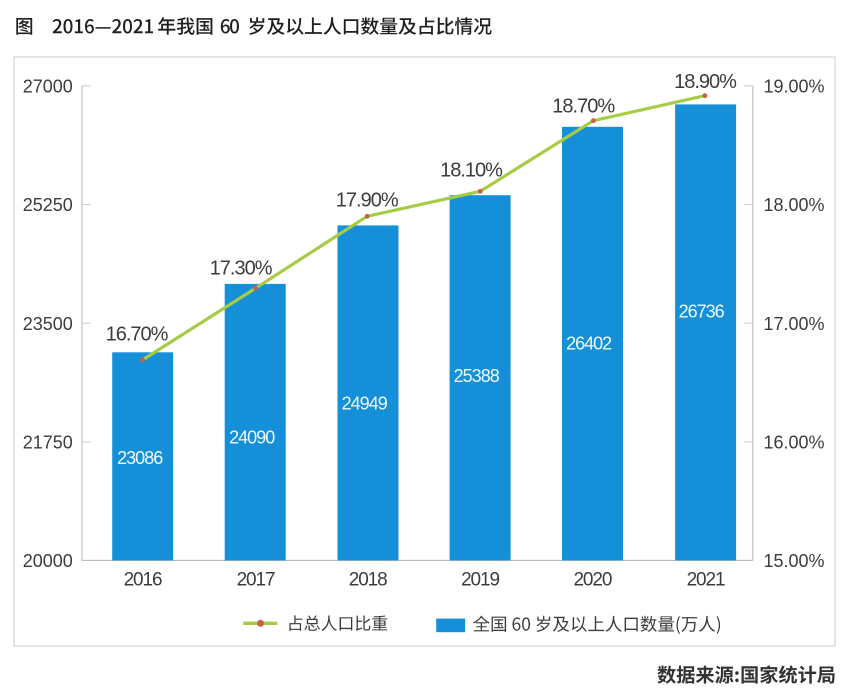 This screenshot has width=845, height=698. Describe the element at coordinates (471, 170) in the screenshot. I see `svg-text: 18.10%` at that location.